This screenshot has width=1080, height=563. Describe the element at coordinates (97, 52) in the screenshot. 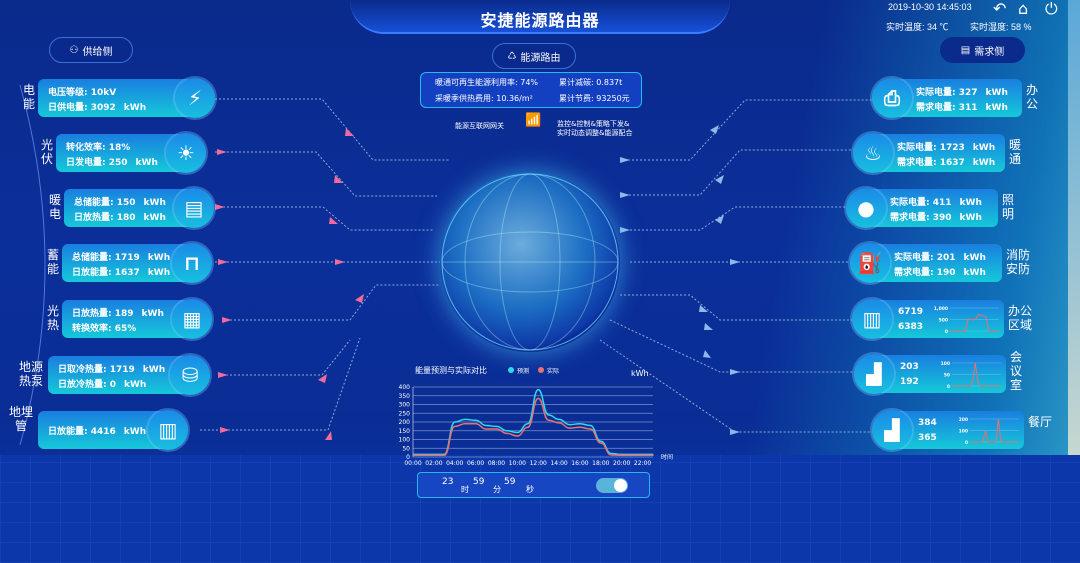

I see `supply-label: 供给侧` at that location.